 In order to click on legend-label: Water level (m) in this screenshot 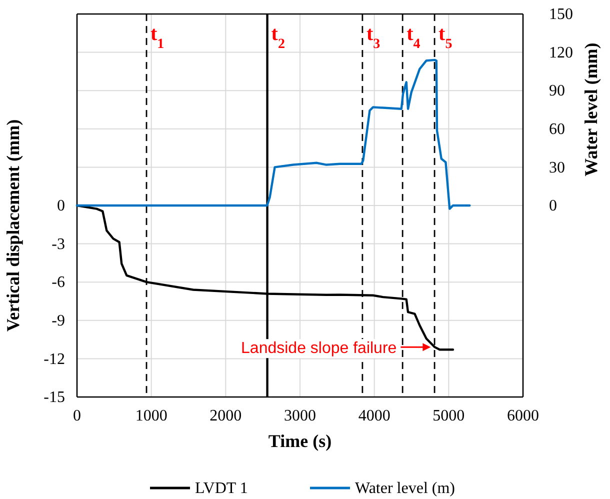, I will do `click(405, 488)`.